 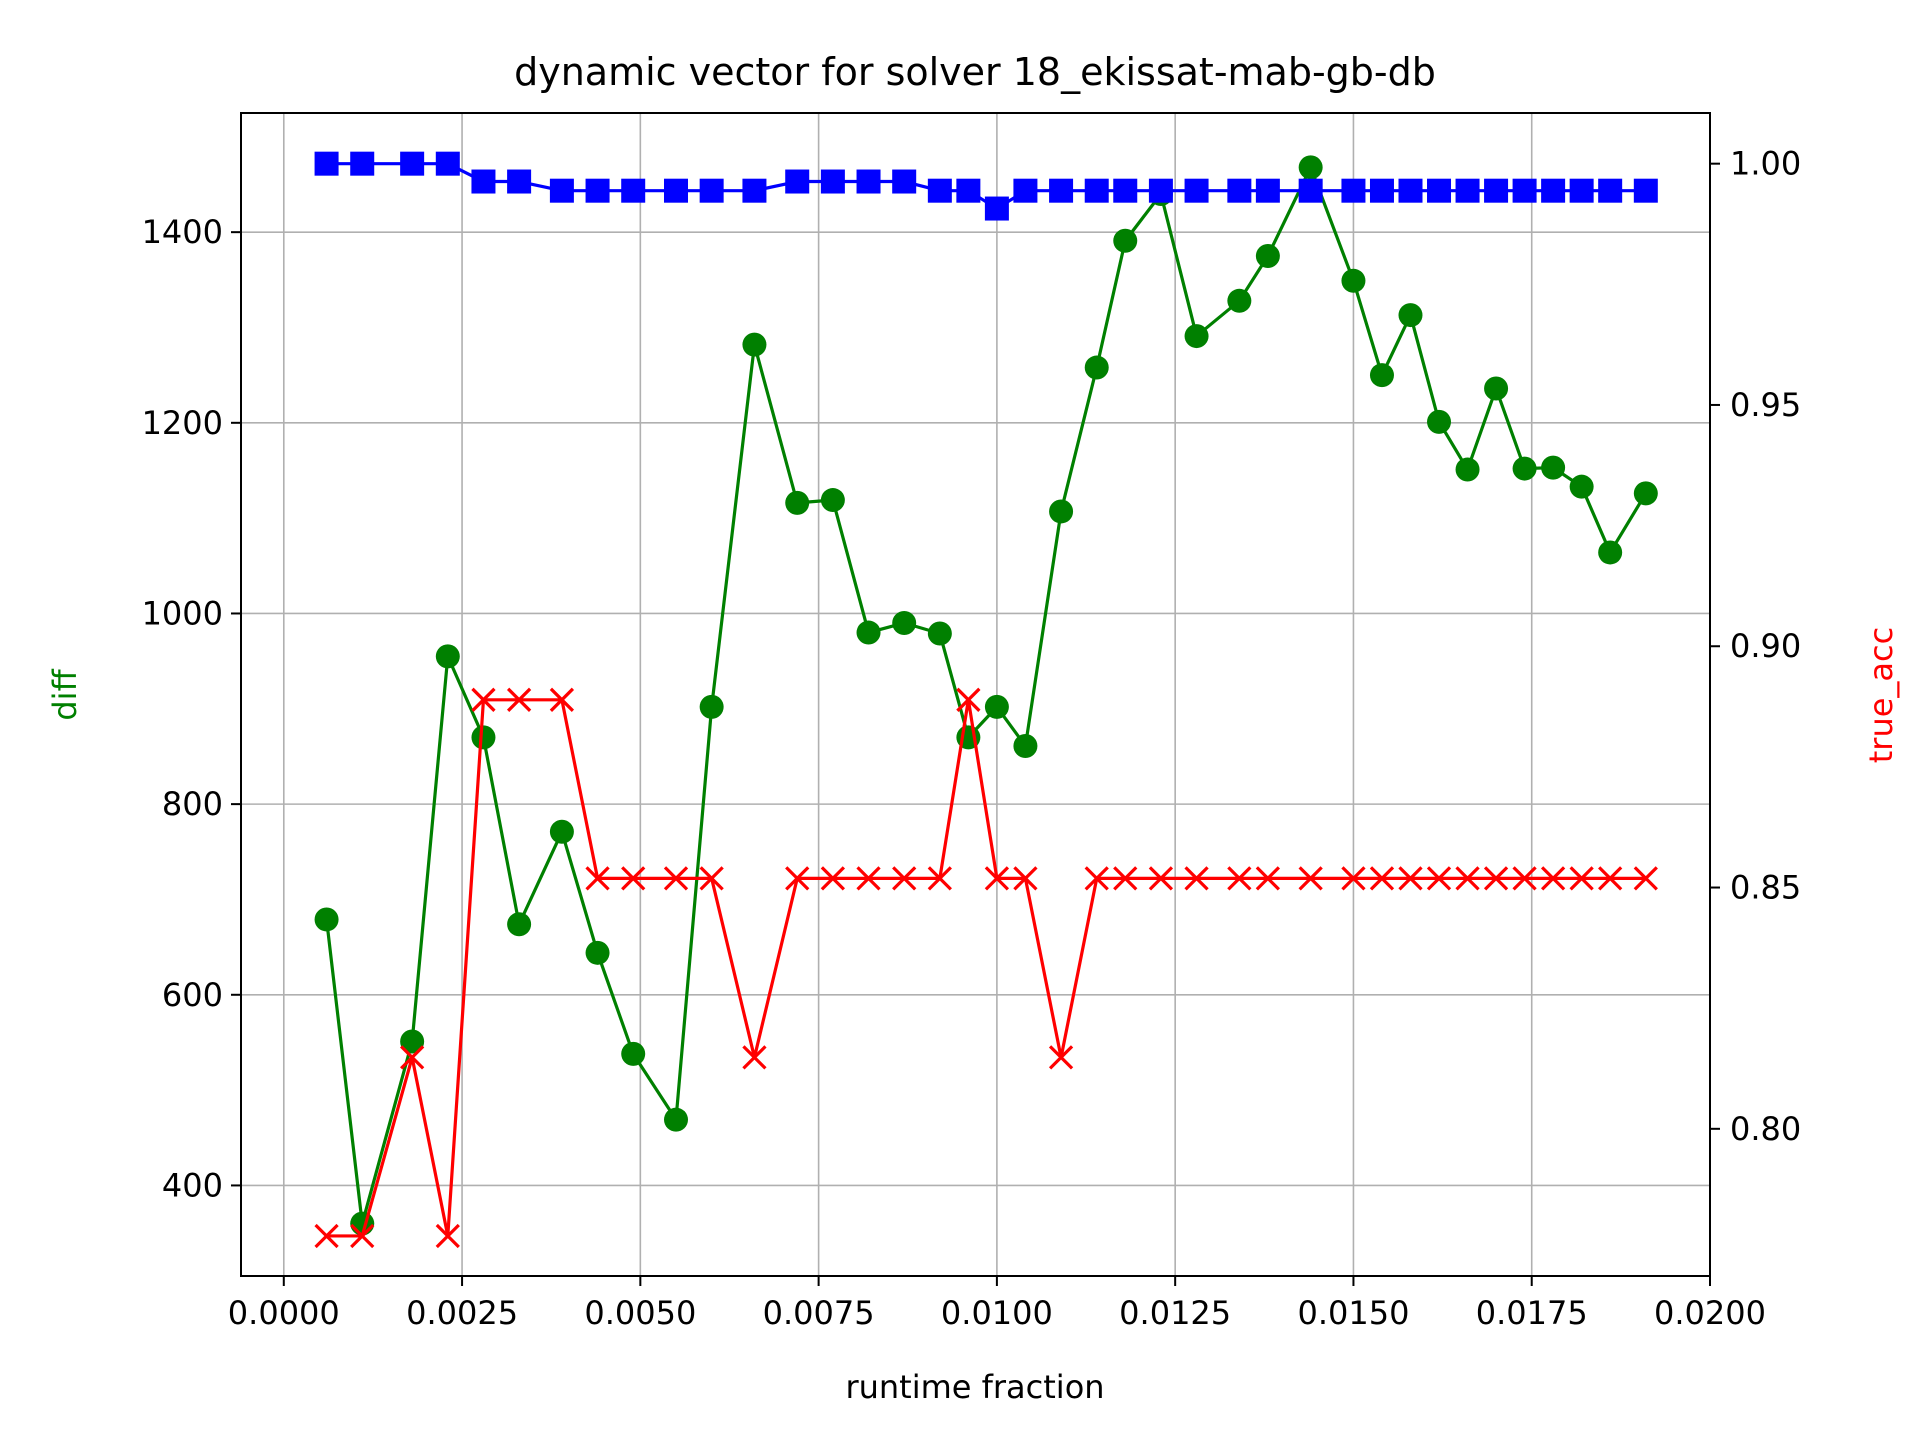 What do you see at coordinates (997, 1313) in the screenshot?
I see `x-tick-label: 0.0100` at bounding box center [997, 1313].